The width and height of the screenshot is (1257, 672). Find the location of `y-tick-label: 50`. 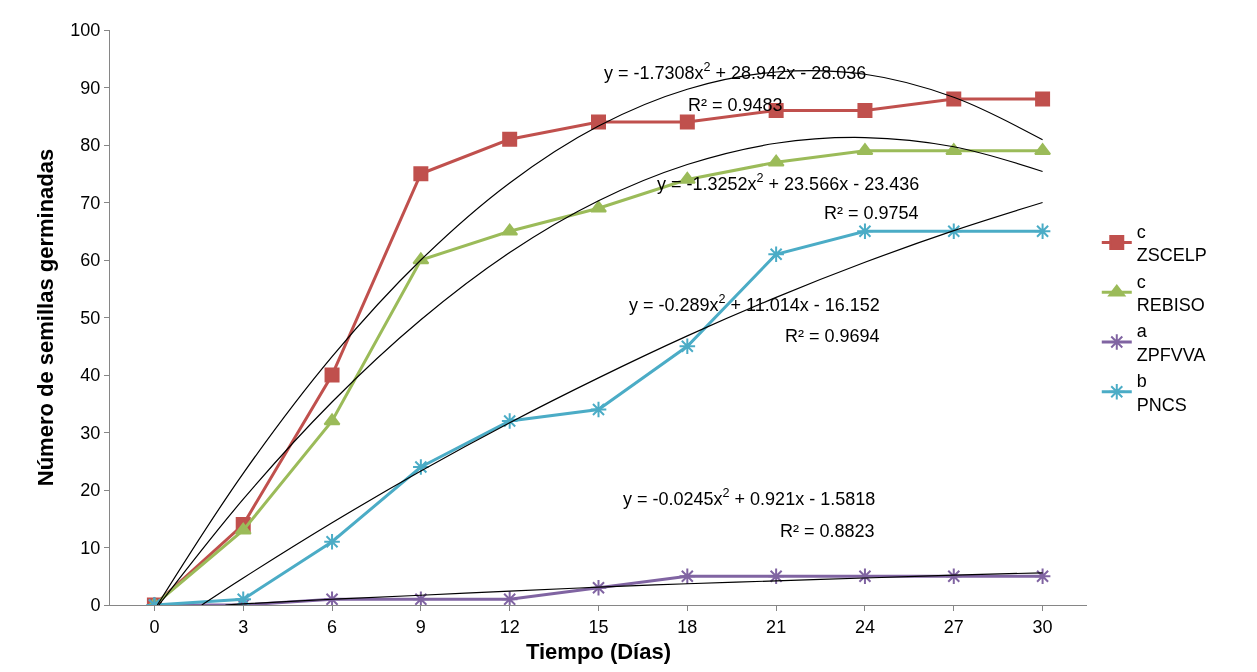

y-tick-label: 50 is located at coordinates (90, 317).